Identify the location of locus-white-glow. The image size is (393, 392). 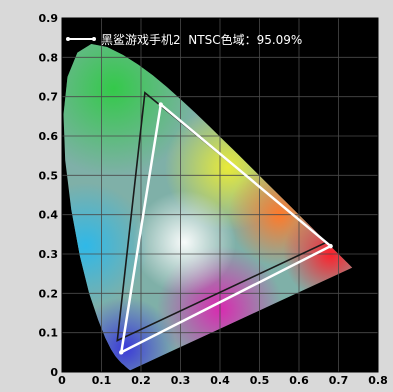
(184, 242).